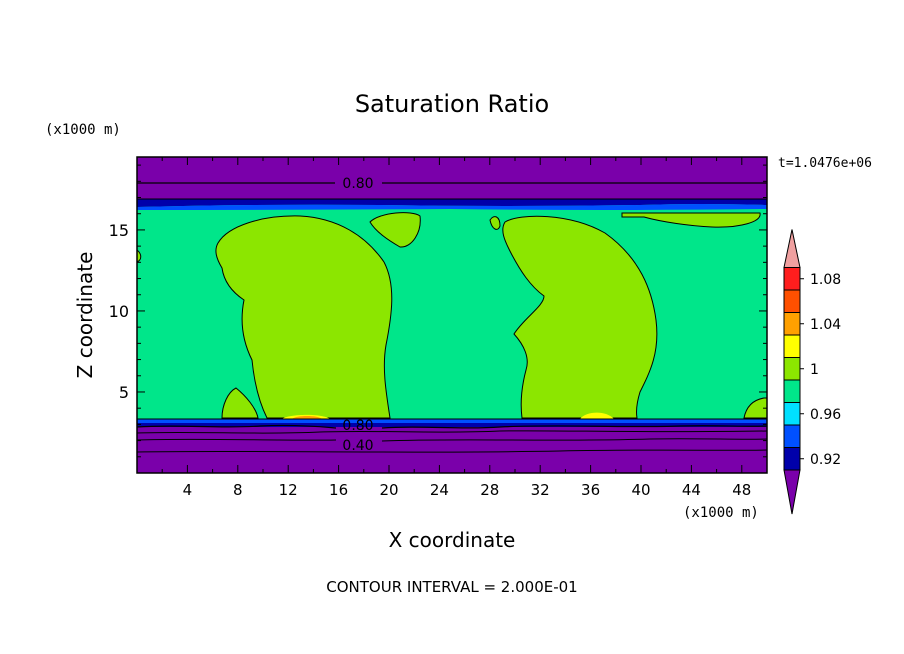  What do you see at coordinates (452, 203) in the screenshot?
I see `upper-band-0.92` at bounding box center [452, 203].